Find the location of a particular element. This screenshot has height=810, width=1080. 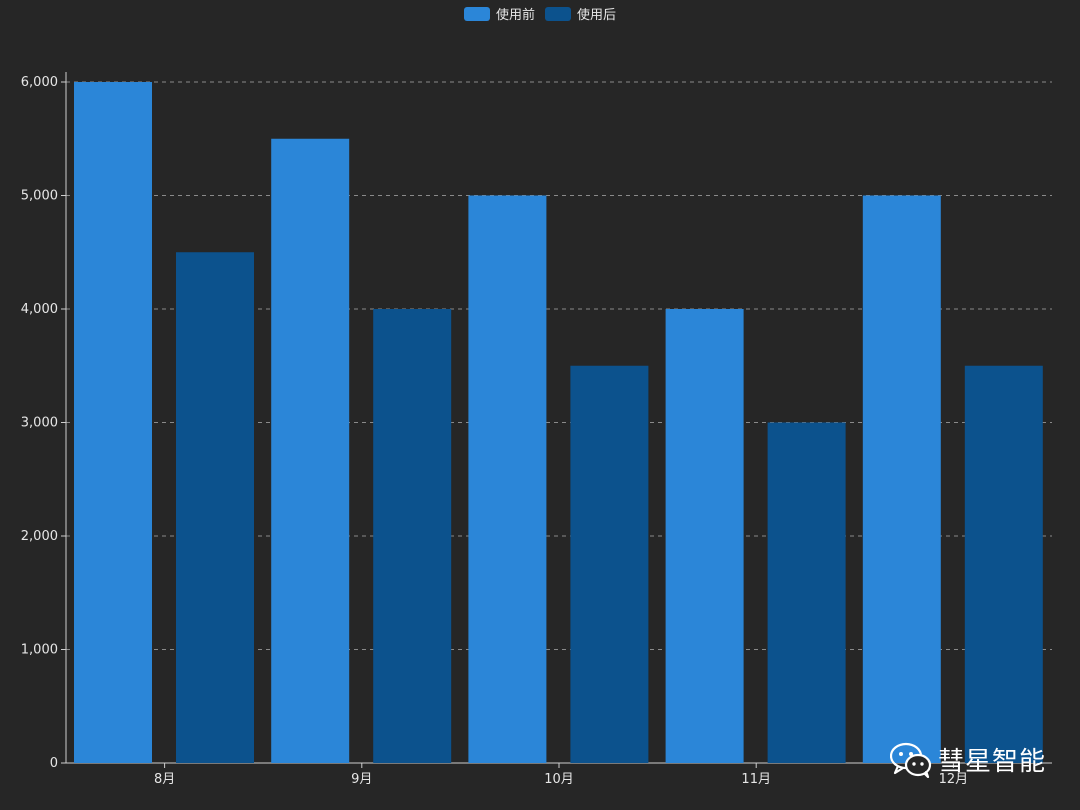

legend-item-after: 使用后 is located at coordinates (580, 13).